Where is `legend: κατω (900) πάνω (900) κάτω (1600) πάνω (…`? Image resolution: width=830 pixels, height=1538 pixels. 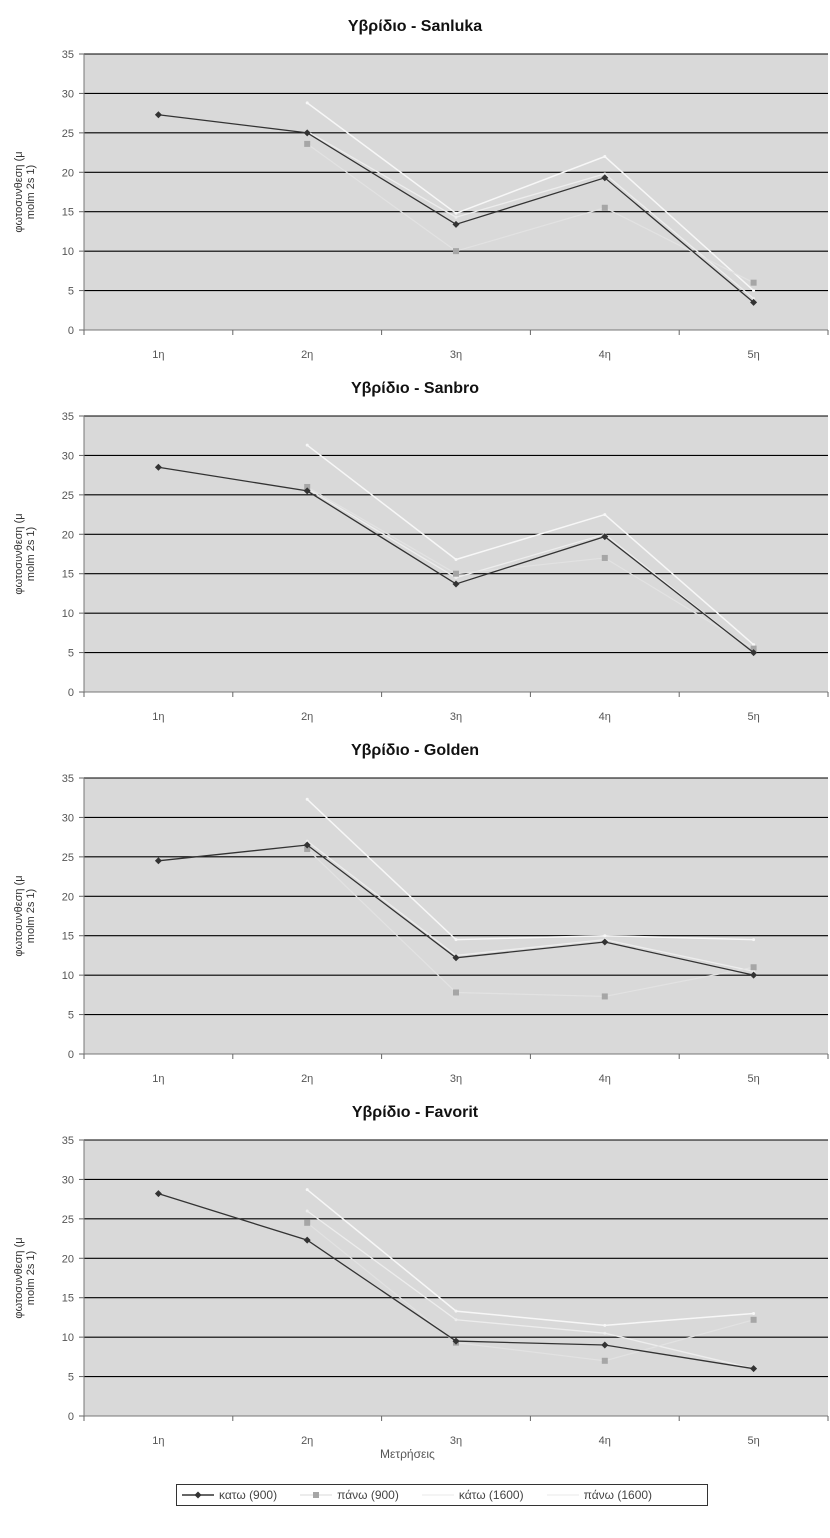 legend: κατω (900) πάνω (900) κάτω (1600) πάνω (… is located at coordinates (442, 1495).